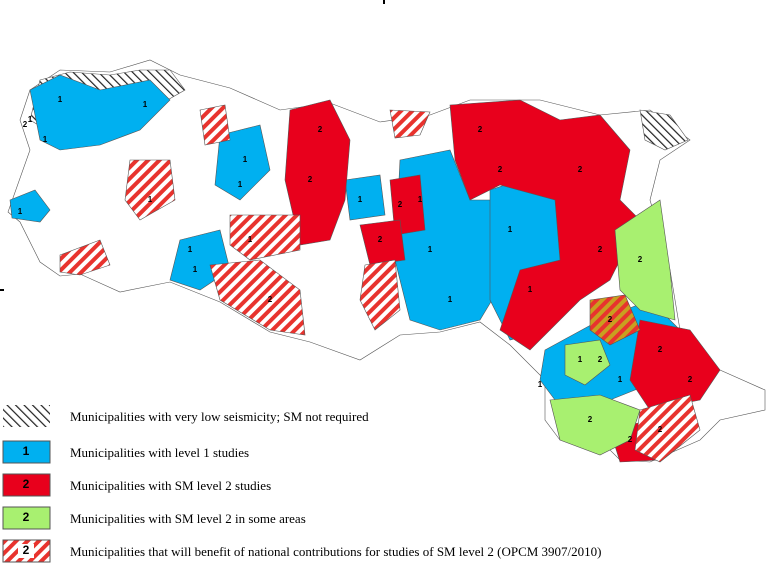 The height and width of the screenshot is (573, 771). I want to click on very-low-area, so click(664, 130).